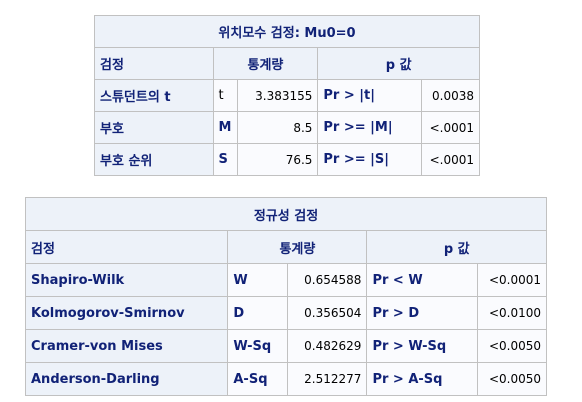 The width and height of the screenshot is (582, 402). What do you see at coordinates (422, 379) in the screenshot?
I see `row-p-label: Pr > A-Sq` at bounding box center [422, 379].